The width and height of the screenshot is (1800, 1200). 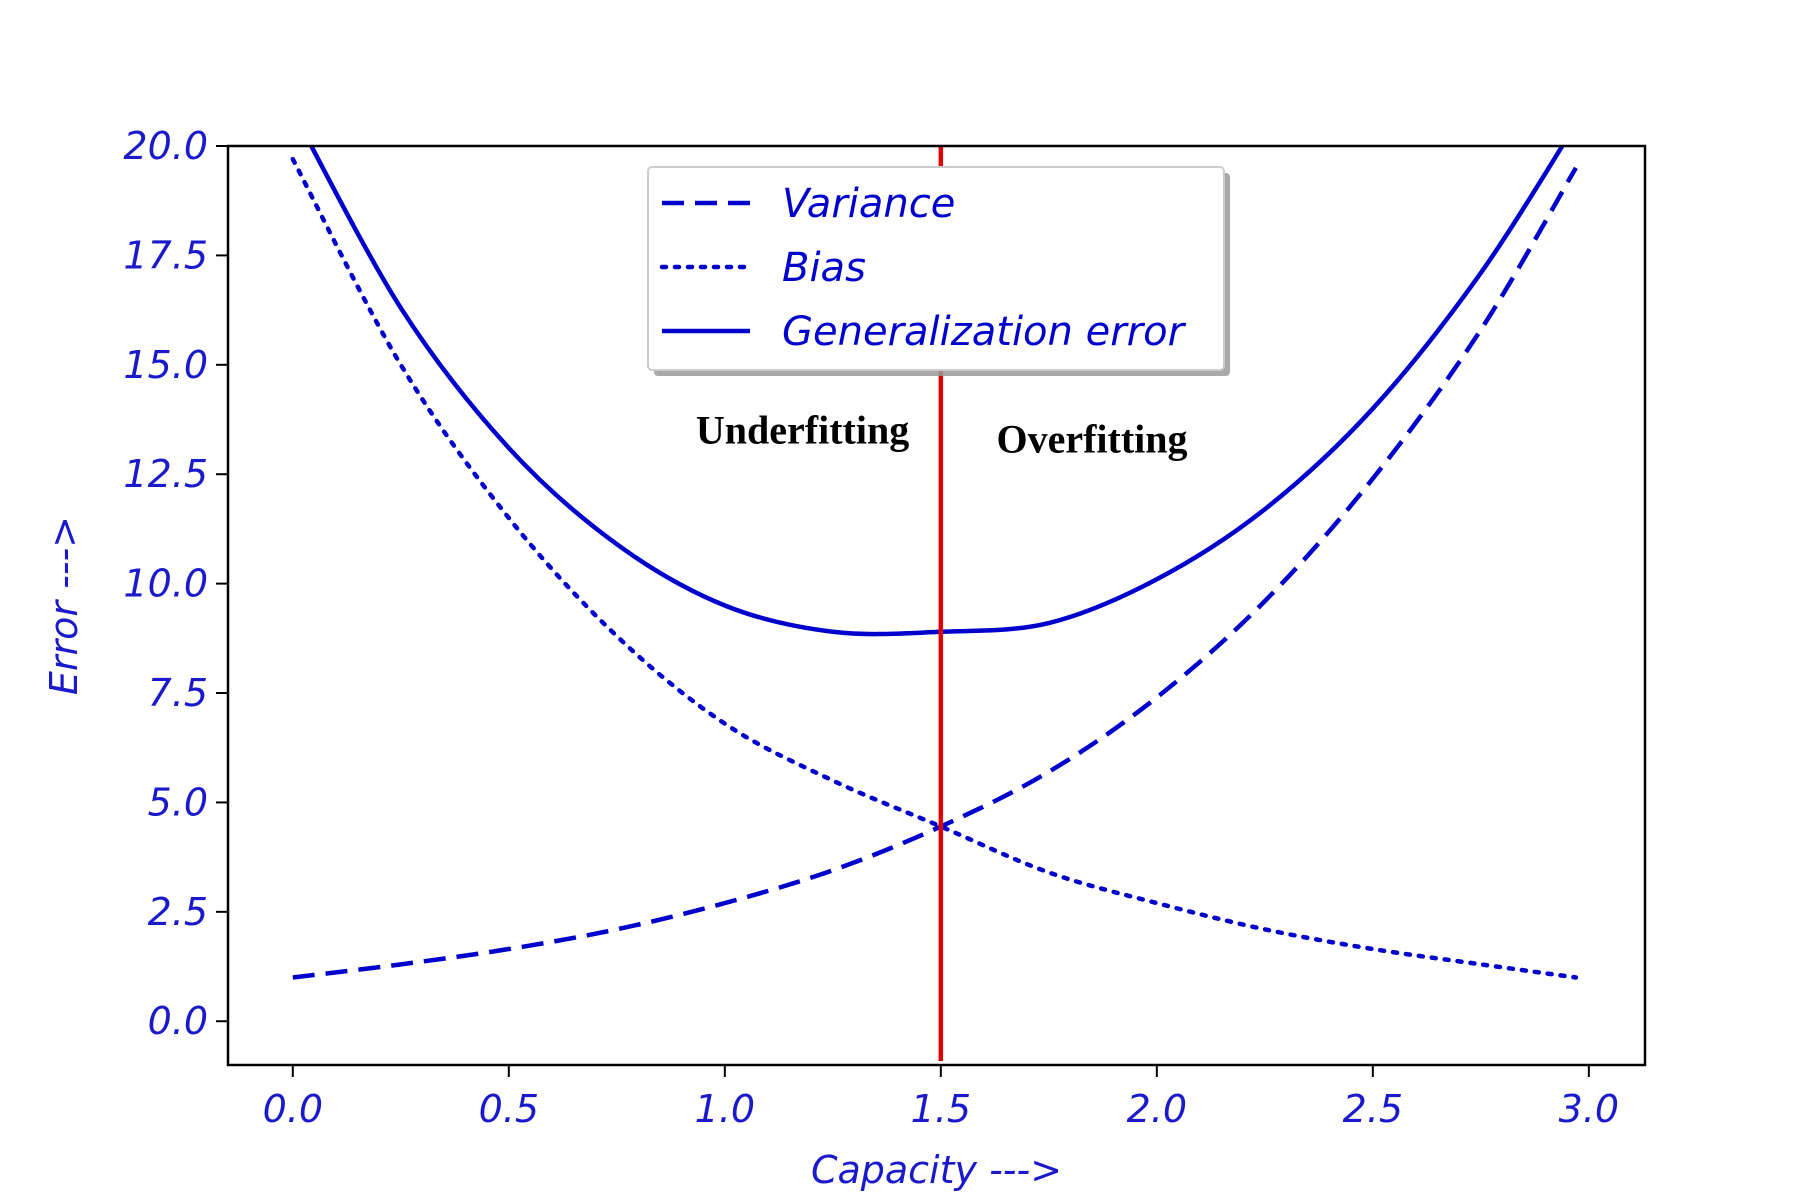 What do you see at coordinates (165, 255) in the screenshot?
I see `y-tick-label: 17.5` at bounding box center [165, 255].